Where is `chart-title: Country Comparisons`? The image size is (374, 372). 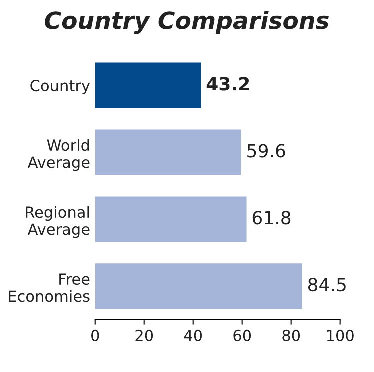
chart-title: Country Comparisons is located at coordinates (187, 22).